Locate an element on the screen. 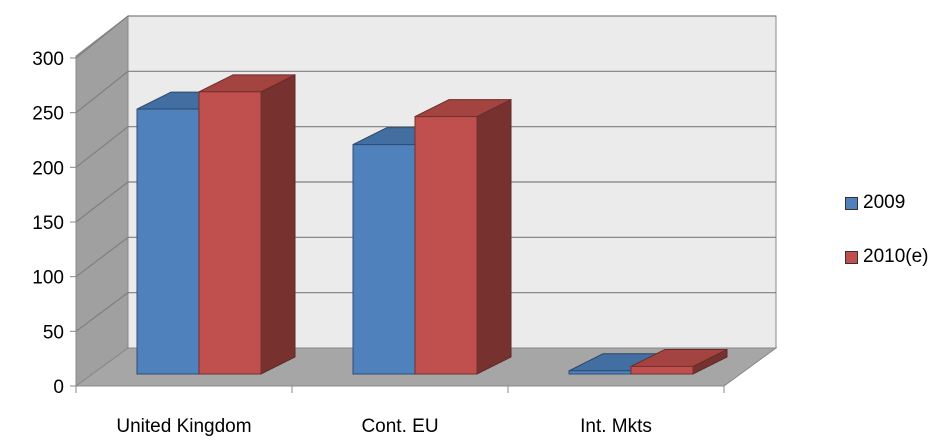 The width and height of the screenshot is (950, 440). legend-item-2009: 2009 is located at coordinates (895, 203).